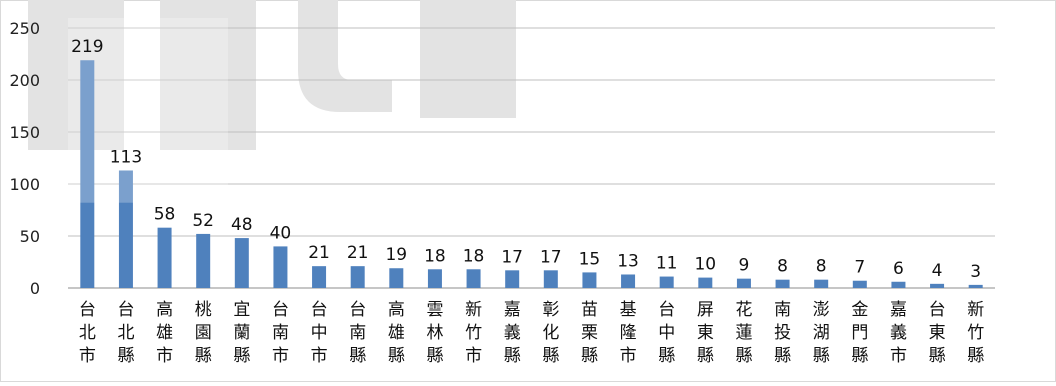 The image size is (1056, 386). What do you see at coordinates (975, 272) in the screenshot?
I see `data-label: 3` at bounding box center [975, 272].